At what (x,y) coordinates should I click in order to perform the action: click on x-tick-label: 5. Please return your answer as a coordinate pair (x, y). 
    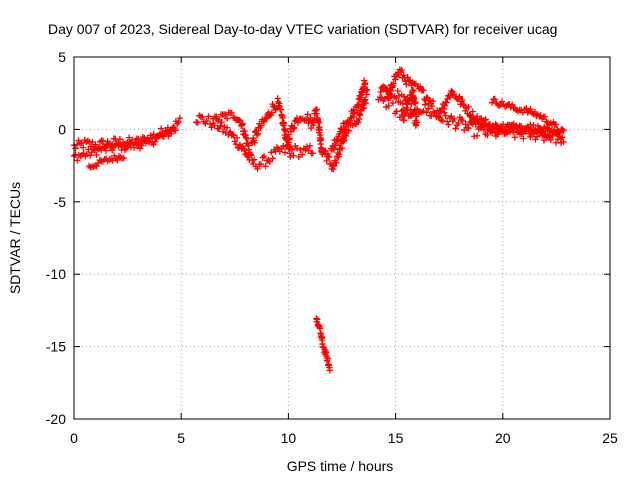
    Looking at the image, I should click on (181, 438).